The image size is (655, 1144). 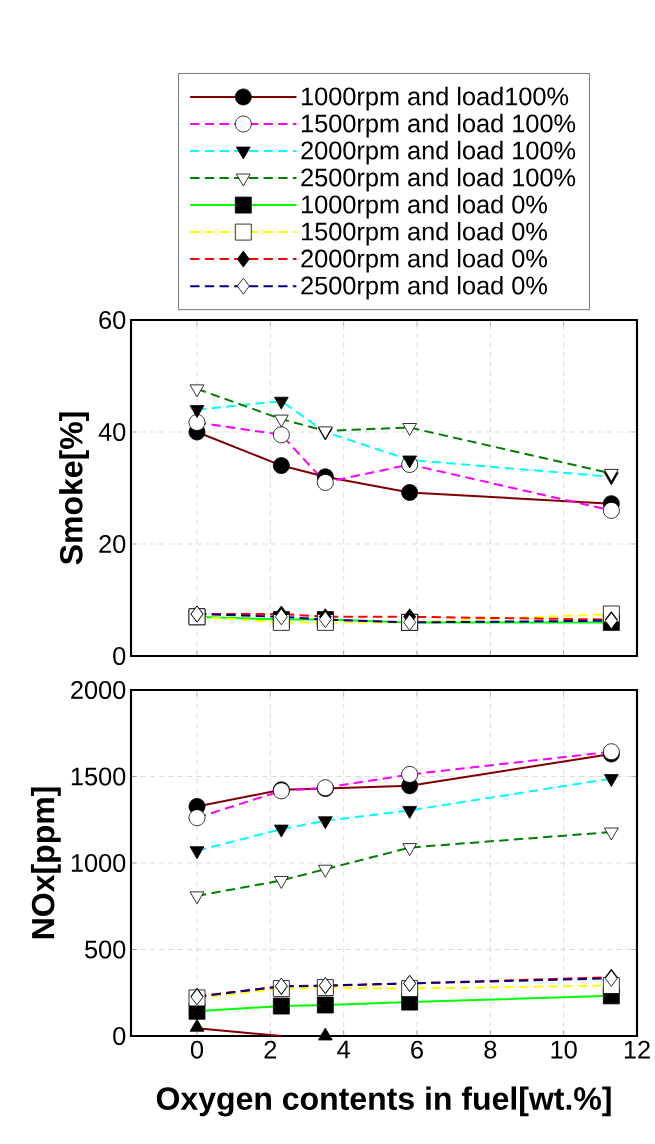 I want to click on legend-label: 1000rpm and load100%, so click(x=435, y=98).